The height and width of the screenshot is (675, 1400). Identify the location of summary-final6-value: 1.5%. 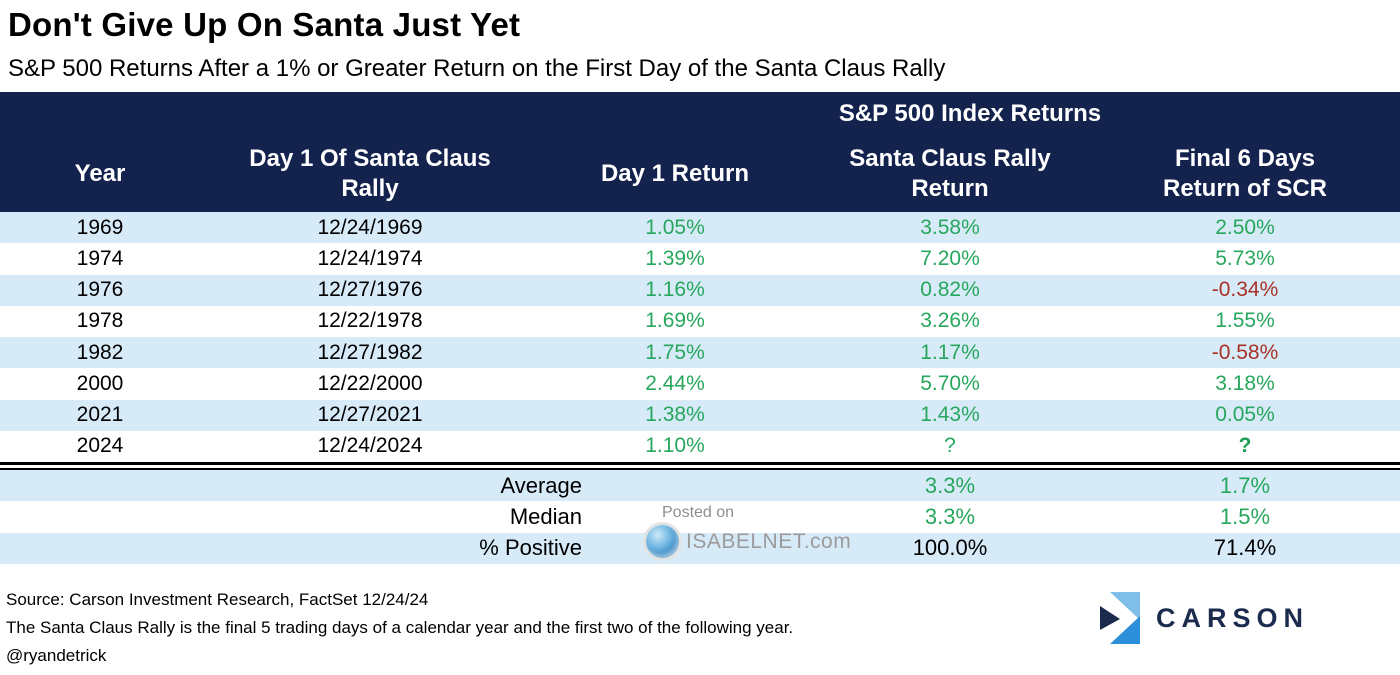
(1245, 516).